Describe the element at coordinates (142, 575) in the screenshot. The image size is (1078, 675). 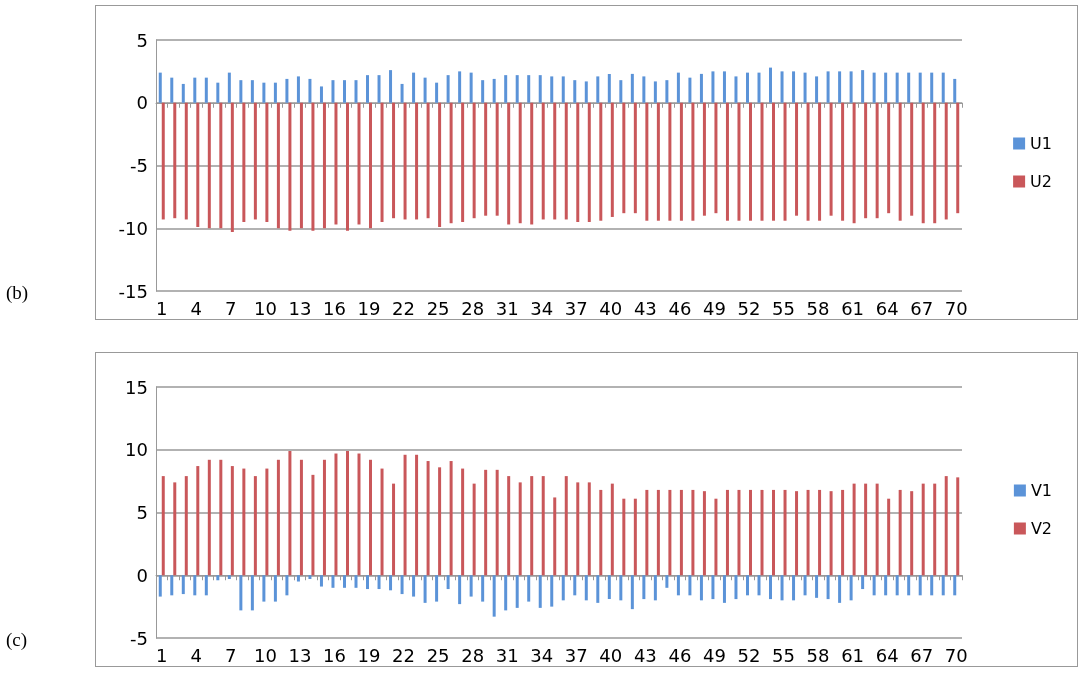
I see `y-tick-label: 0` at that location.